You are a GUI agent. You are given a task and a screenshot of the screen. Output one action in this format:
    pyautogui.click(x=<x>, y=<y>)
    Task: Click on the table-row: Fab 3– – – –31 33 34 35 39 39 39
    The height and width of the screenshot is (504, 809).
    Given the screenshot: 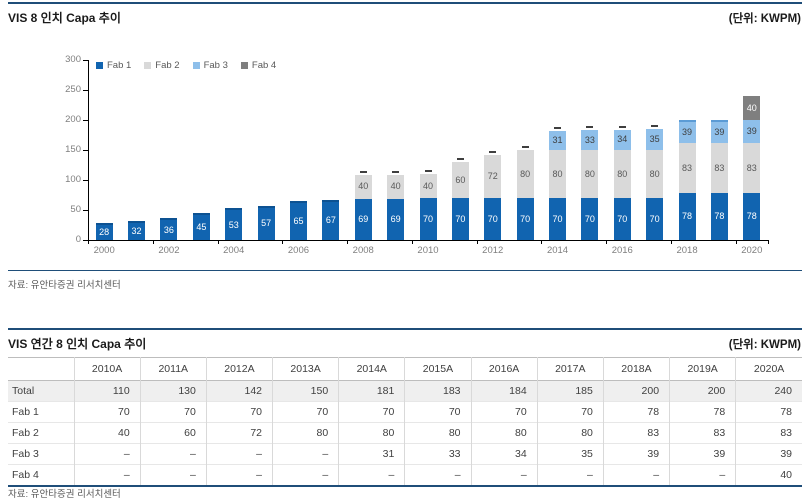 What is the action you would take?
    pyautogui.click(x=405, y=454)
    